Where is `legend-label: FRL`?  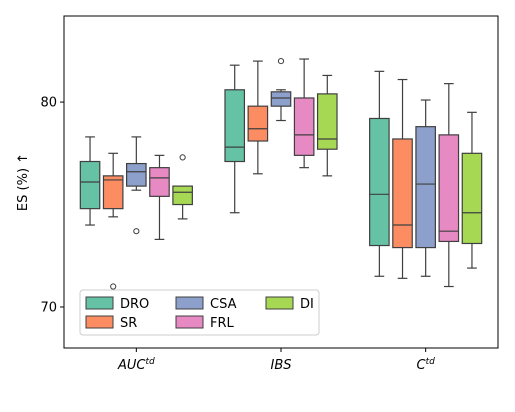
legend-label: FRL is located at coordinates (222, 323).